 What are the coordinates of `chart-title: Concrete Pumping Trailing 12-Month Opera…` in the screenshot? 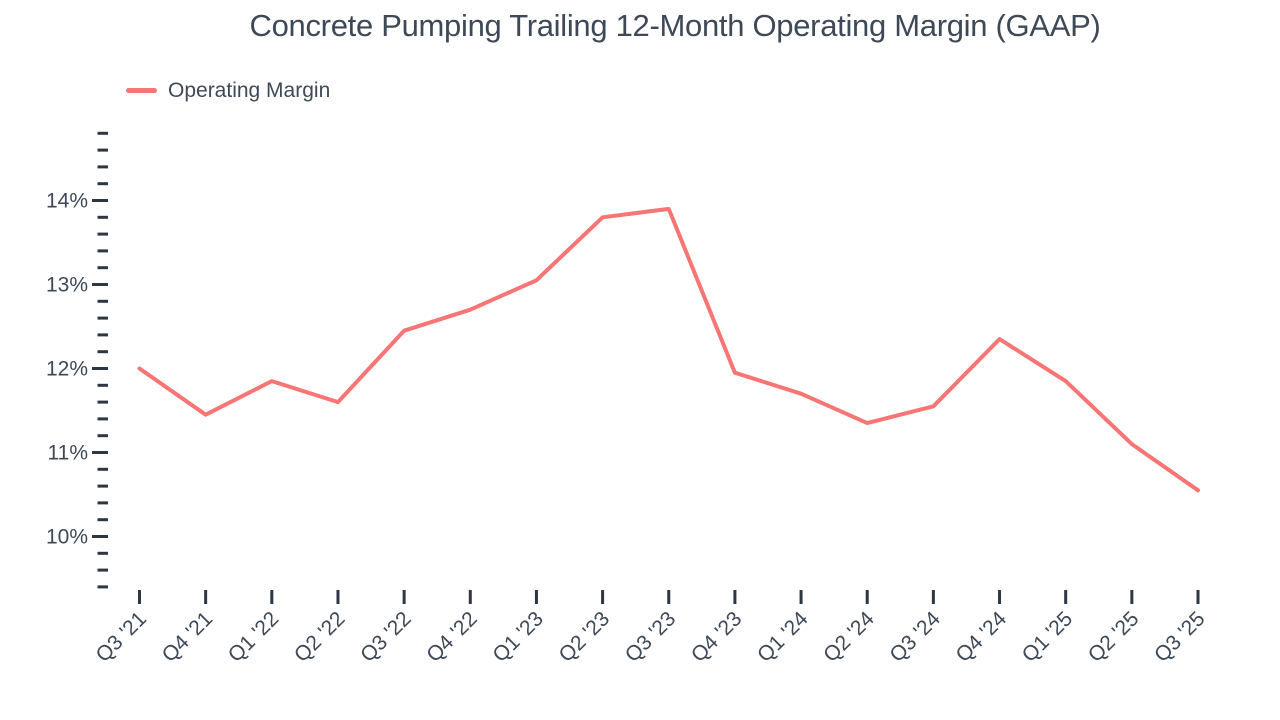 It's located at (675, 25).